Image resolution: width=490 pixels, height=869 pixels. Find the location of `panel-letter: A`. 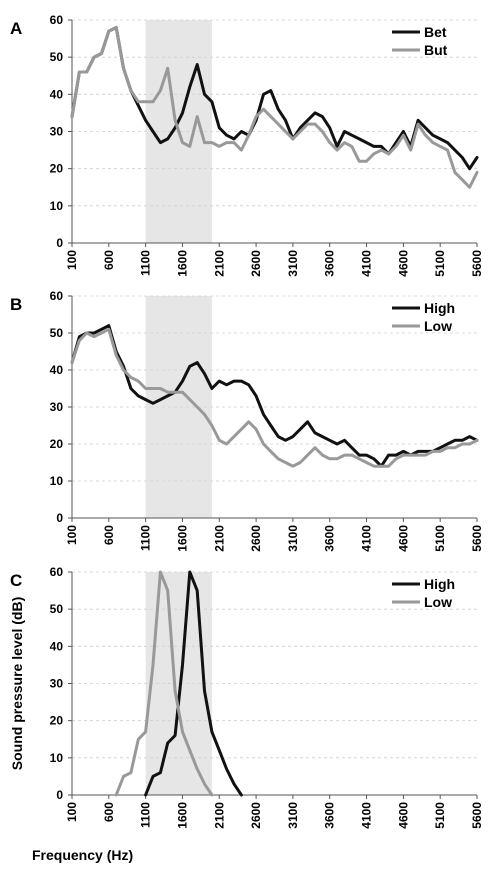

panel-letter: A is located at coordinates (16, 28).